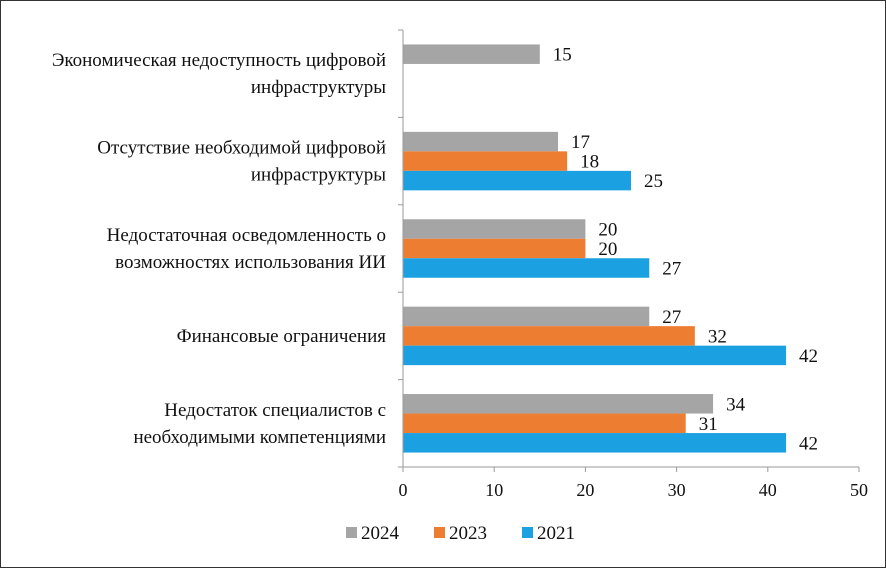  What do you see at coordinates (556, 533) in the screenshot?
I see `legend-label-2021: 2021` at bounding box center [556, 533].